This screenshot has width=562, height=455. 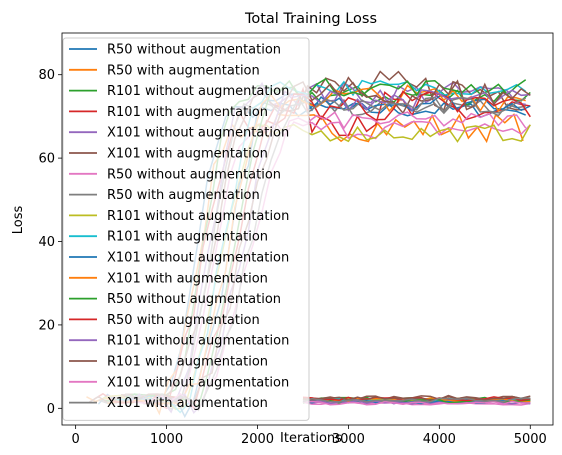 I want to click on chart-title: Total Training Loss, so click(x=310, y=19).